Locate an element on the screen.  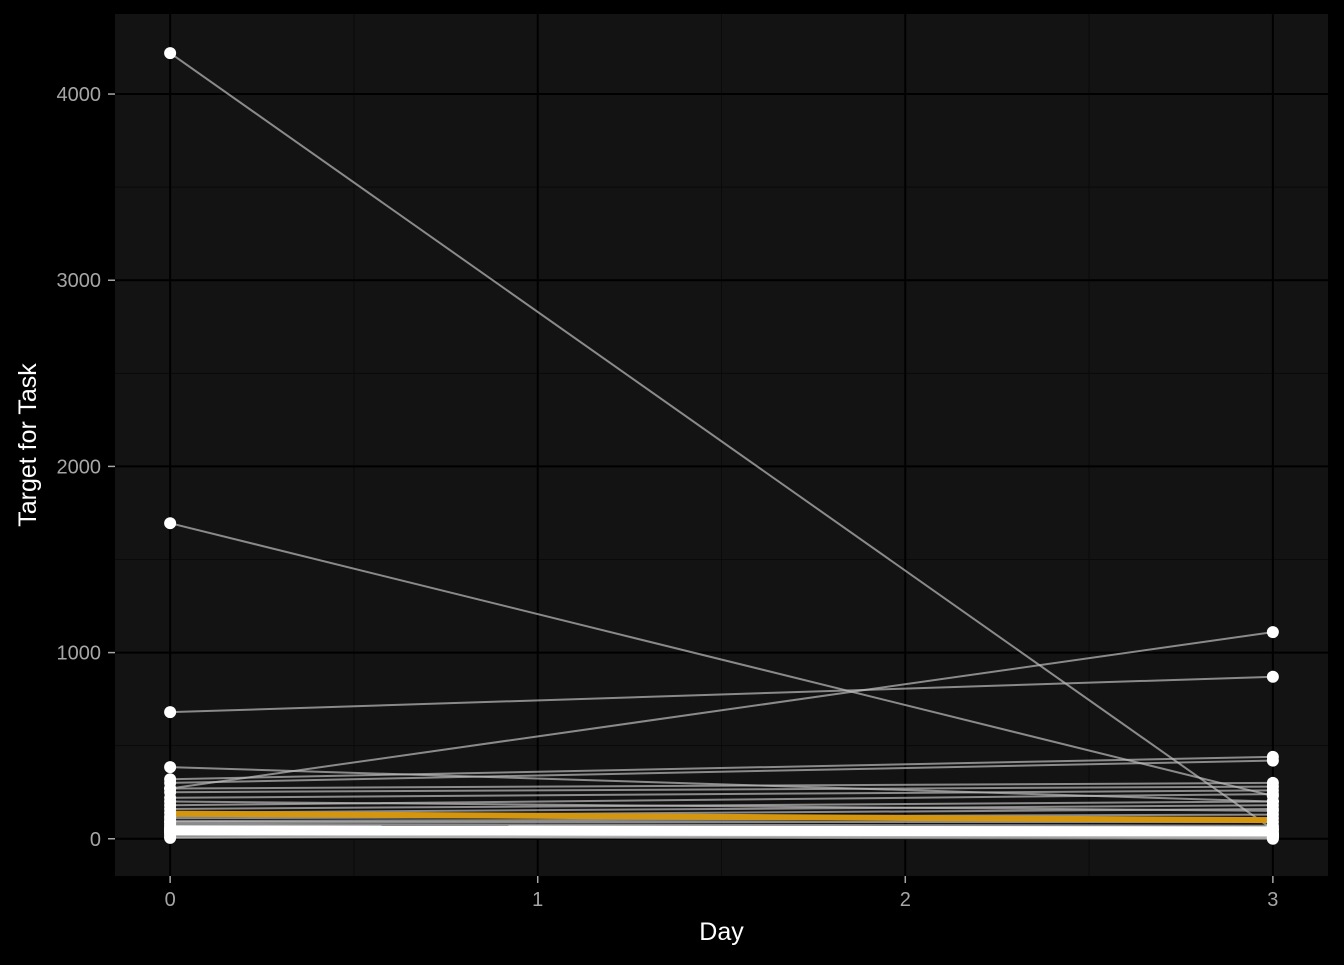
dense-lines-band is located at coordinates (721, 831).